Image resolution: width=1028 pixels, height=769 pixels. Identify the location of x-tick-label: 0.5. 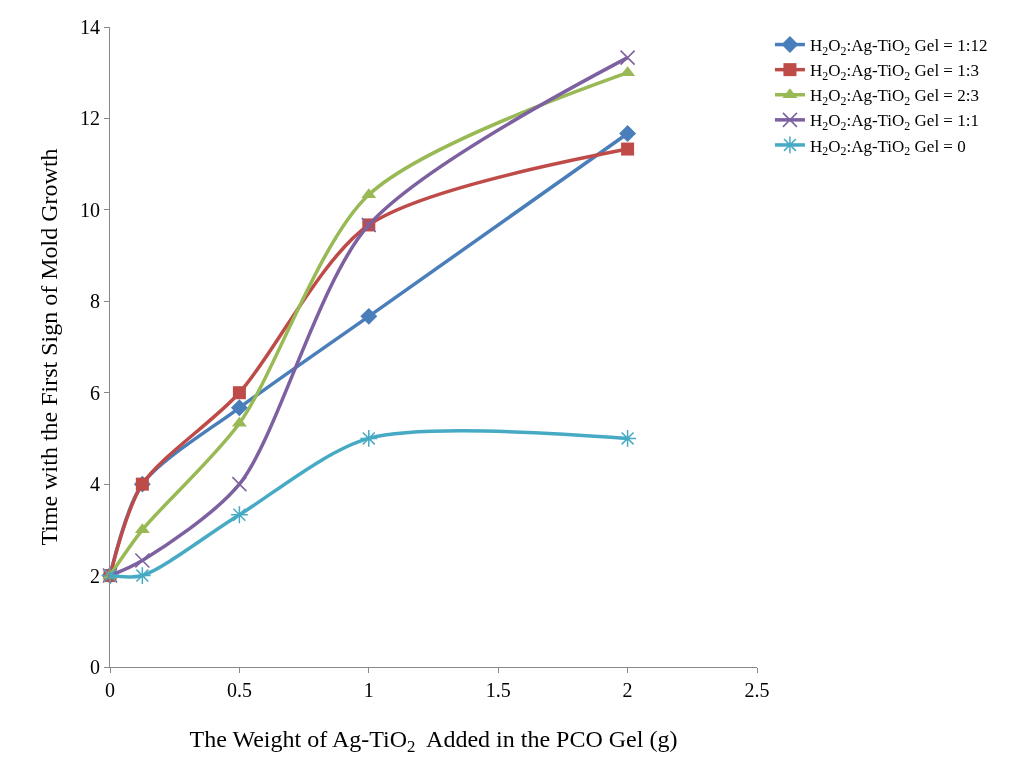
(239, 690).